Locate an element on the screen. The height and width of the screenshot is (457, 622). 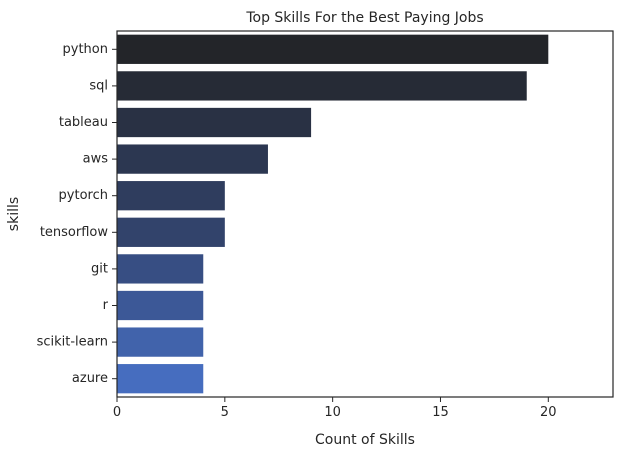
x-tick-label: 20 is located at coordinates (548, 412).